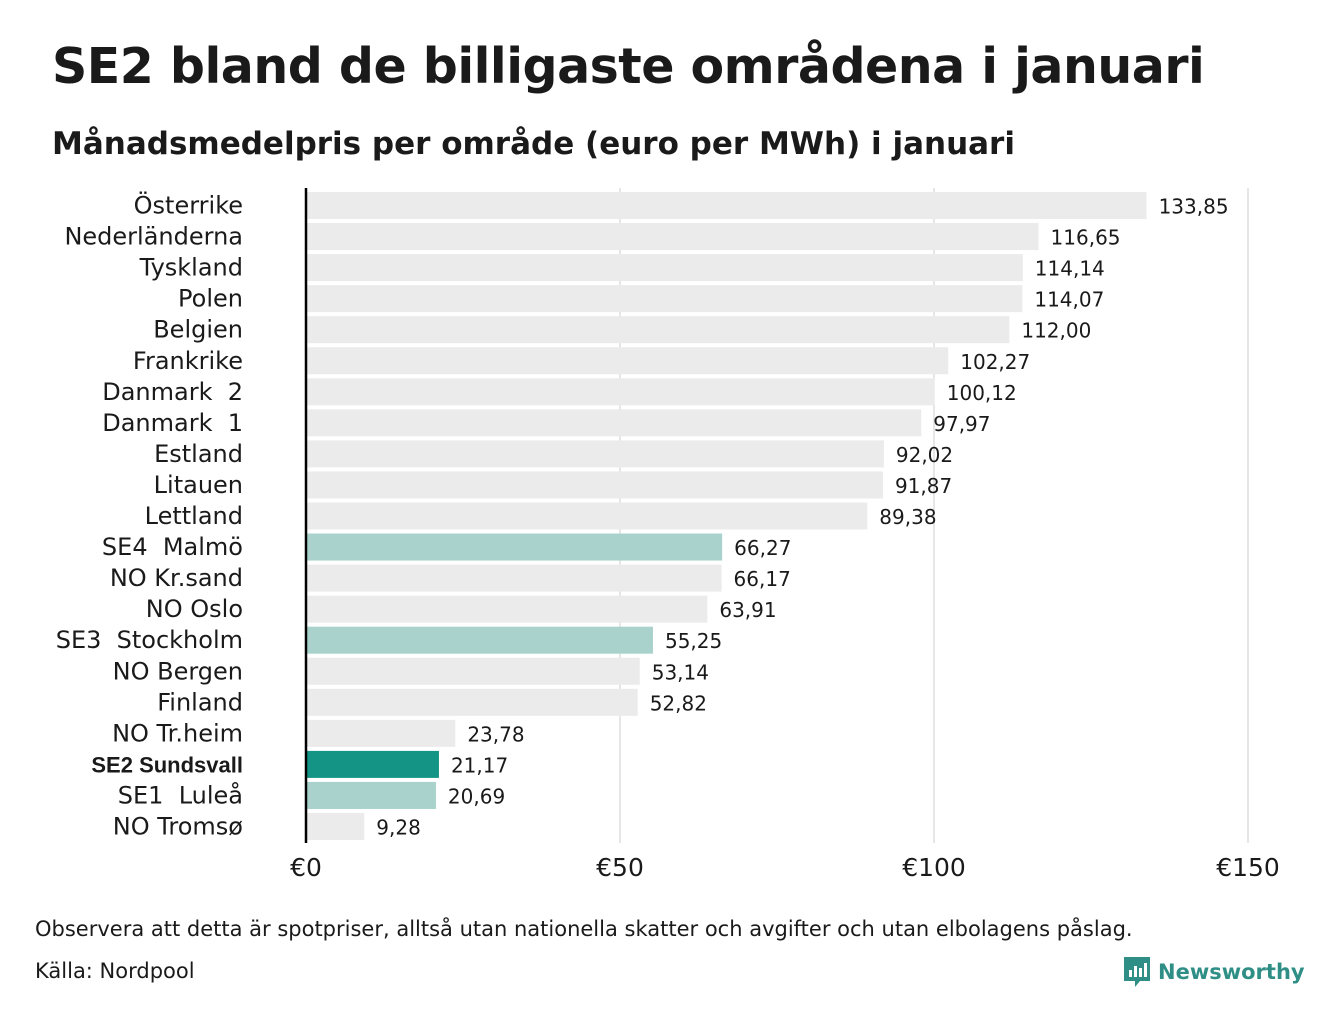  What do you see at coordinates (747, 610) in the screenshot?
I see `value-label: 63,91` at bounding box center [747, 610].